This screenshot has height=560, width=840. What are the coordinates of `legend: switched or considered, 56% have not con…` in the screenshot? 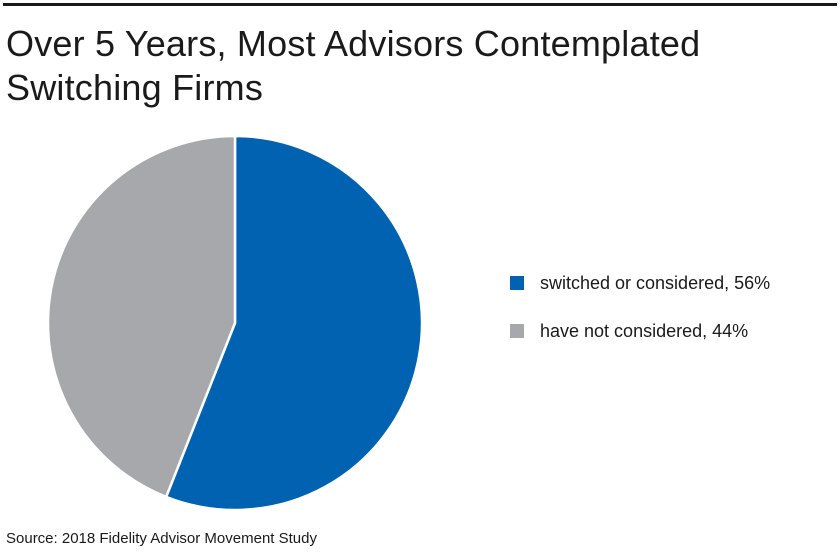 It's located at (640, 318).